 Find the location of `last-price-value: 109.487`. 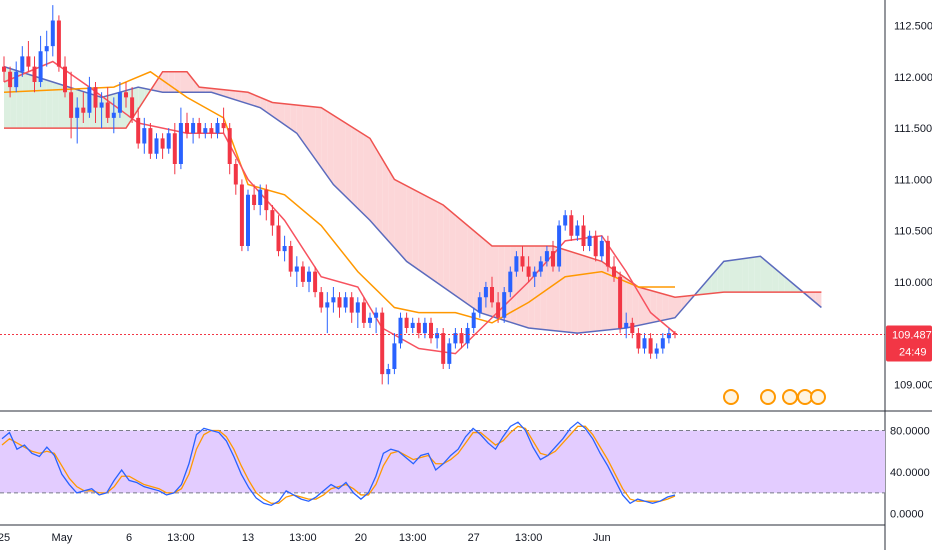

last-price-value: 109.487 is located at coordinates (912, 335).